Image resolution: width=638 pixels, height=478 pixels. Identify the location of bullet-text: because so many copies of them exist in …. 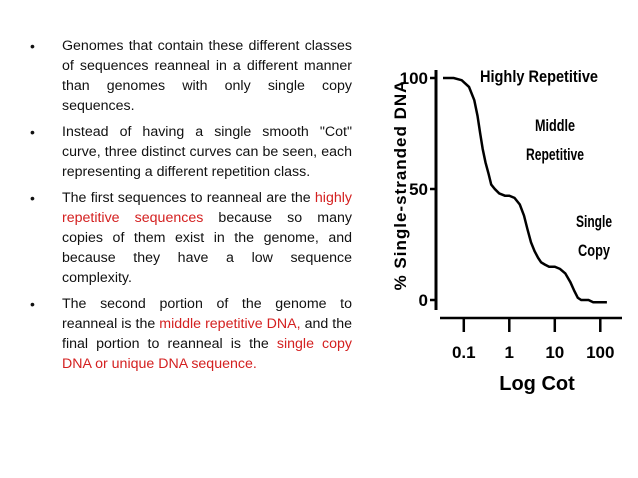
(207, 248).